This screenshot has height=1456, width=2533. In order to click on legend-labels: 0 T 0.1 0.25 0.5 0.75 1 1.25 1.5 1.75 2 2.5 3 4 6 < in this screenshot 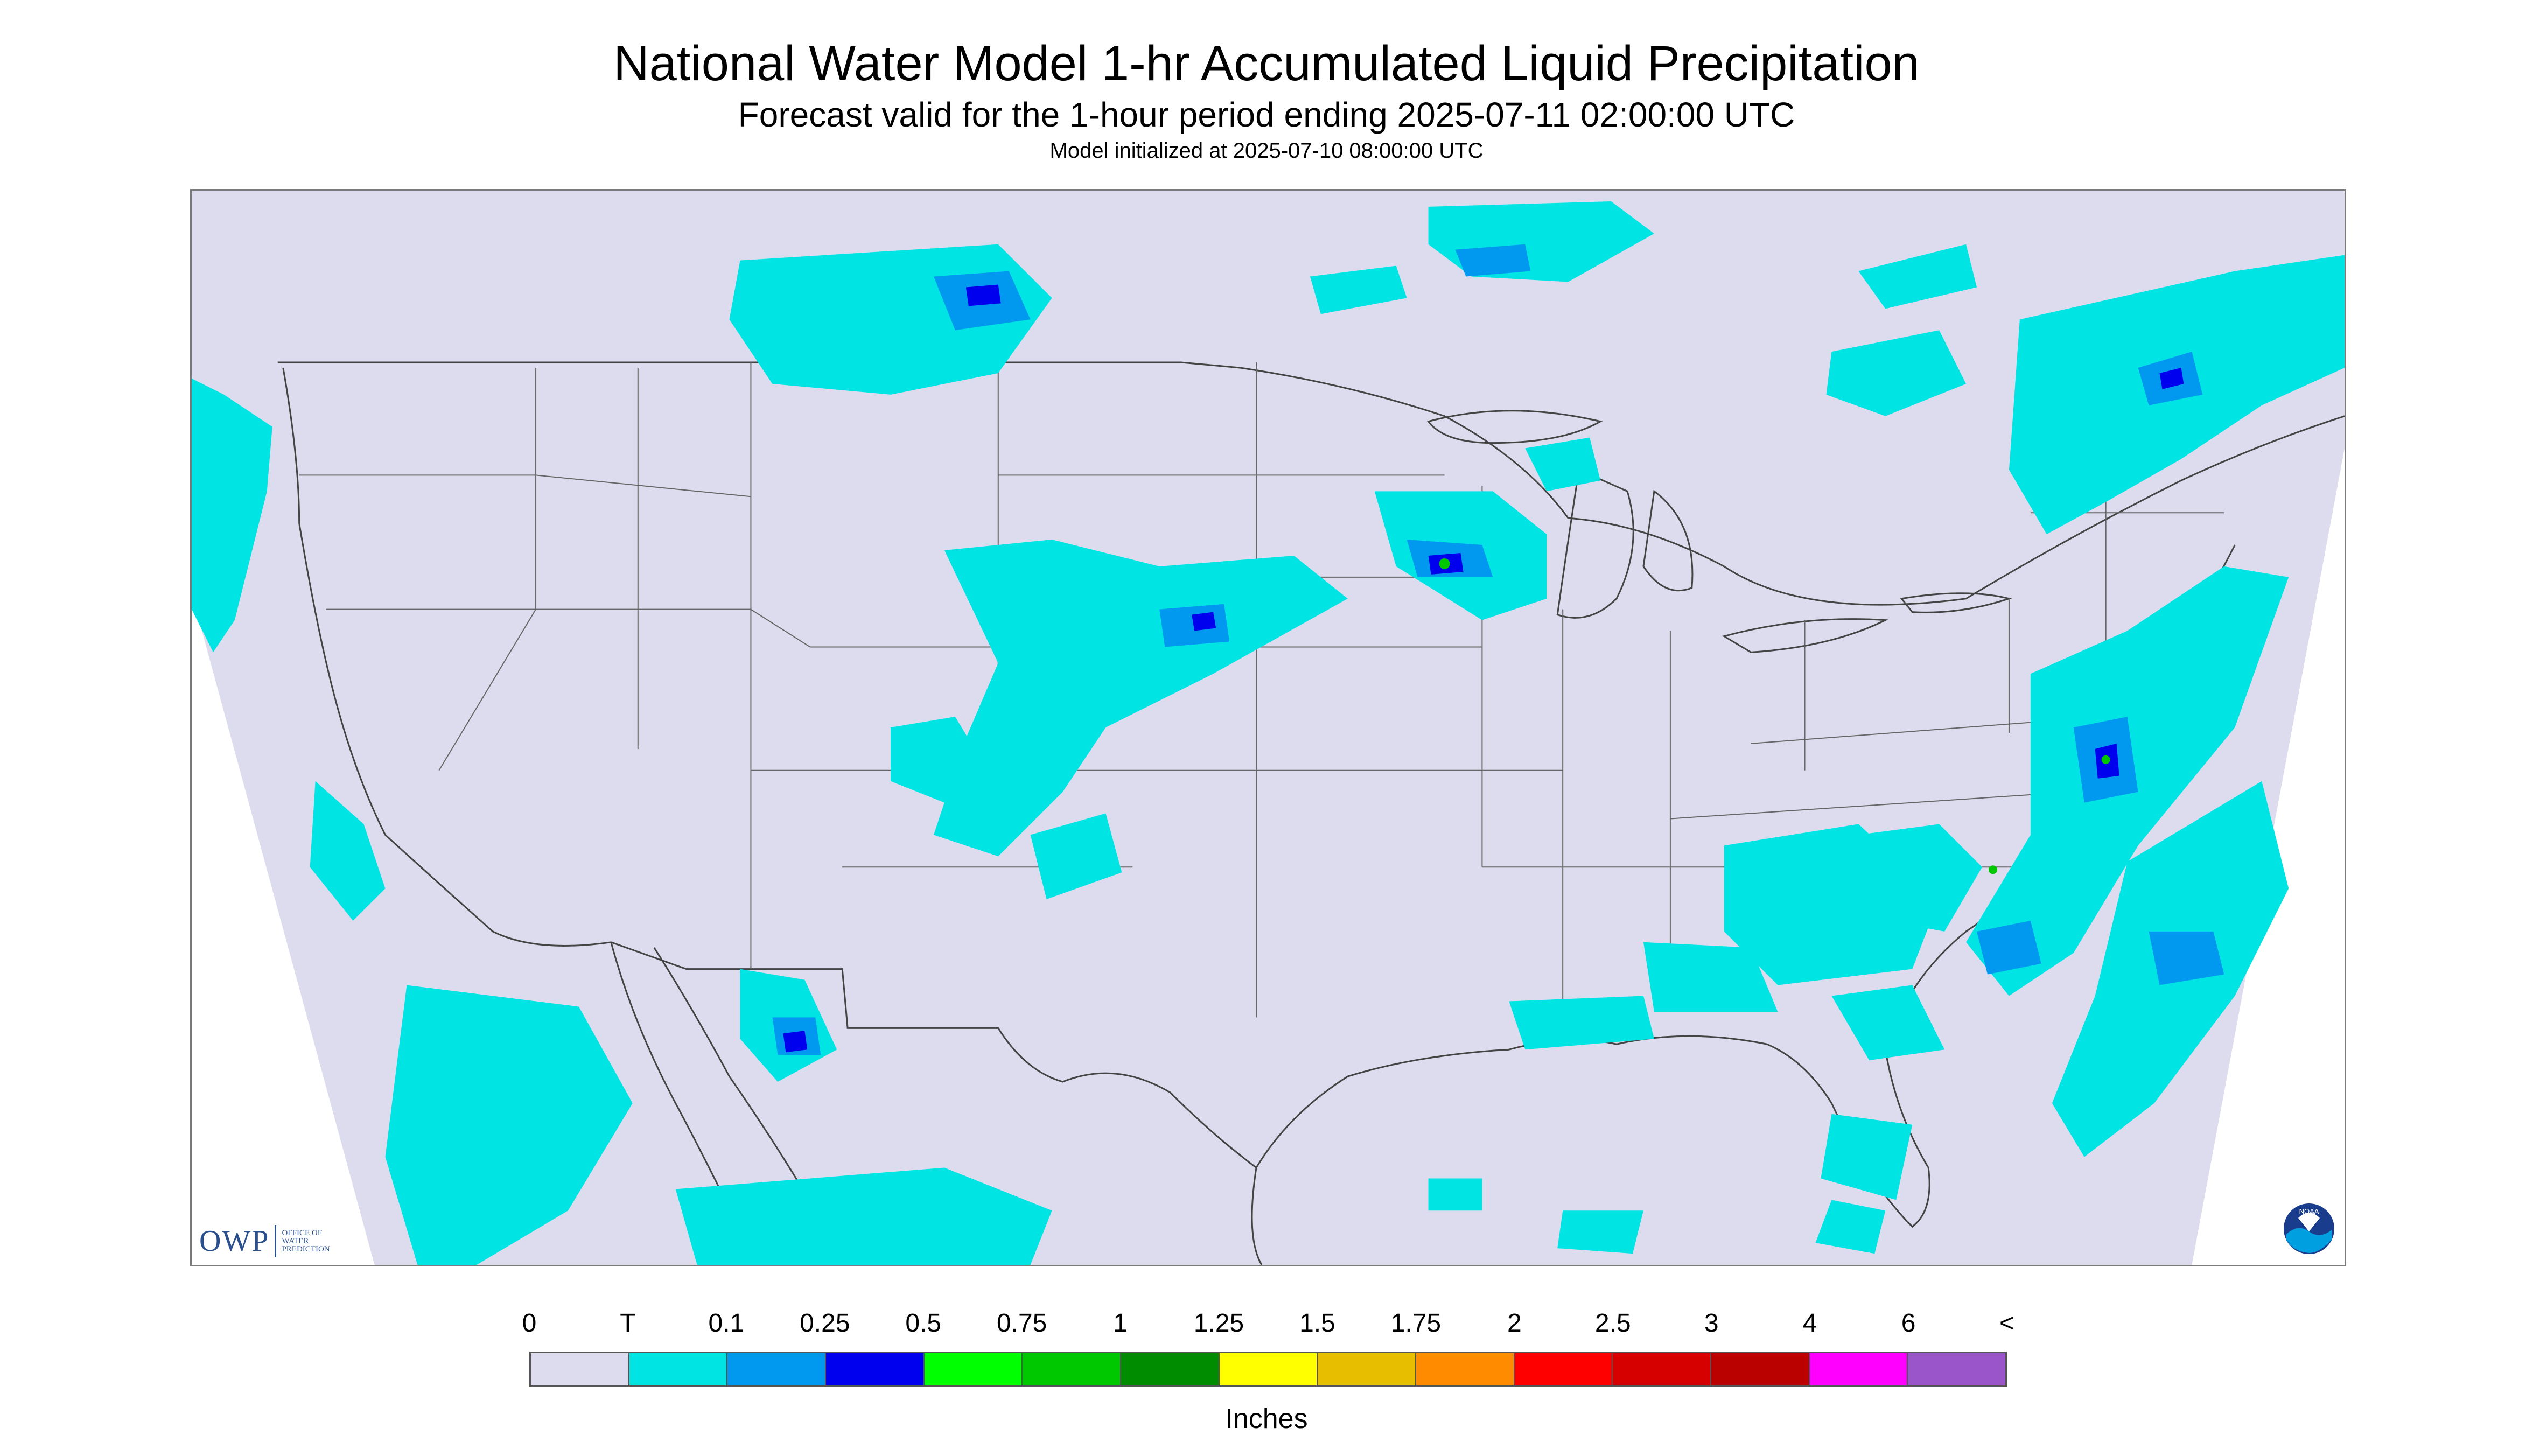, I will do `click(1268, 1324)`.